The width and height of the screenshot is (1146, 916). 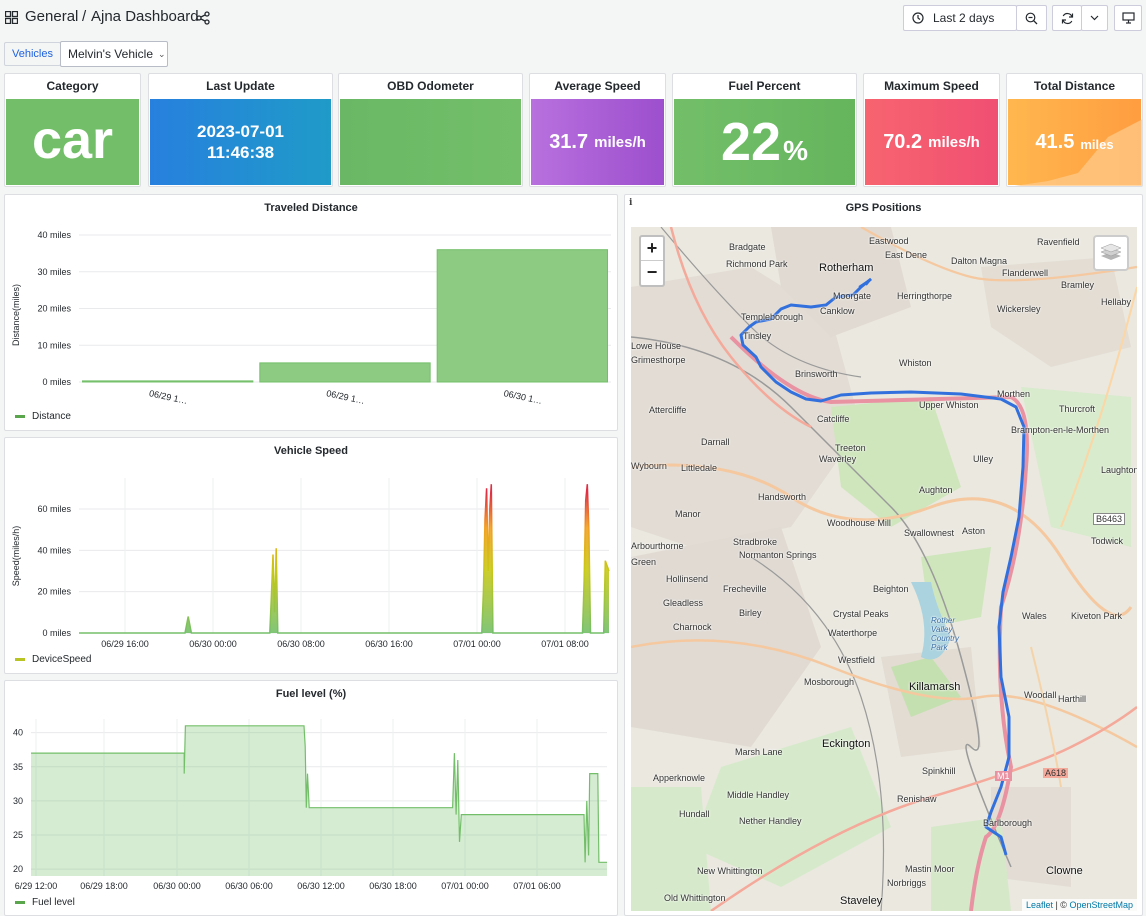 I want to click on legend-device-speed: DeviceSpeed, so click(x=53, y=659).